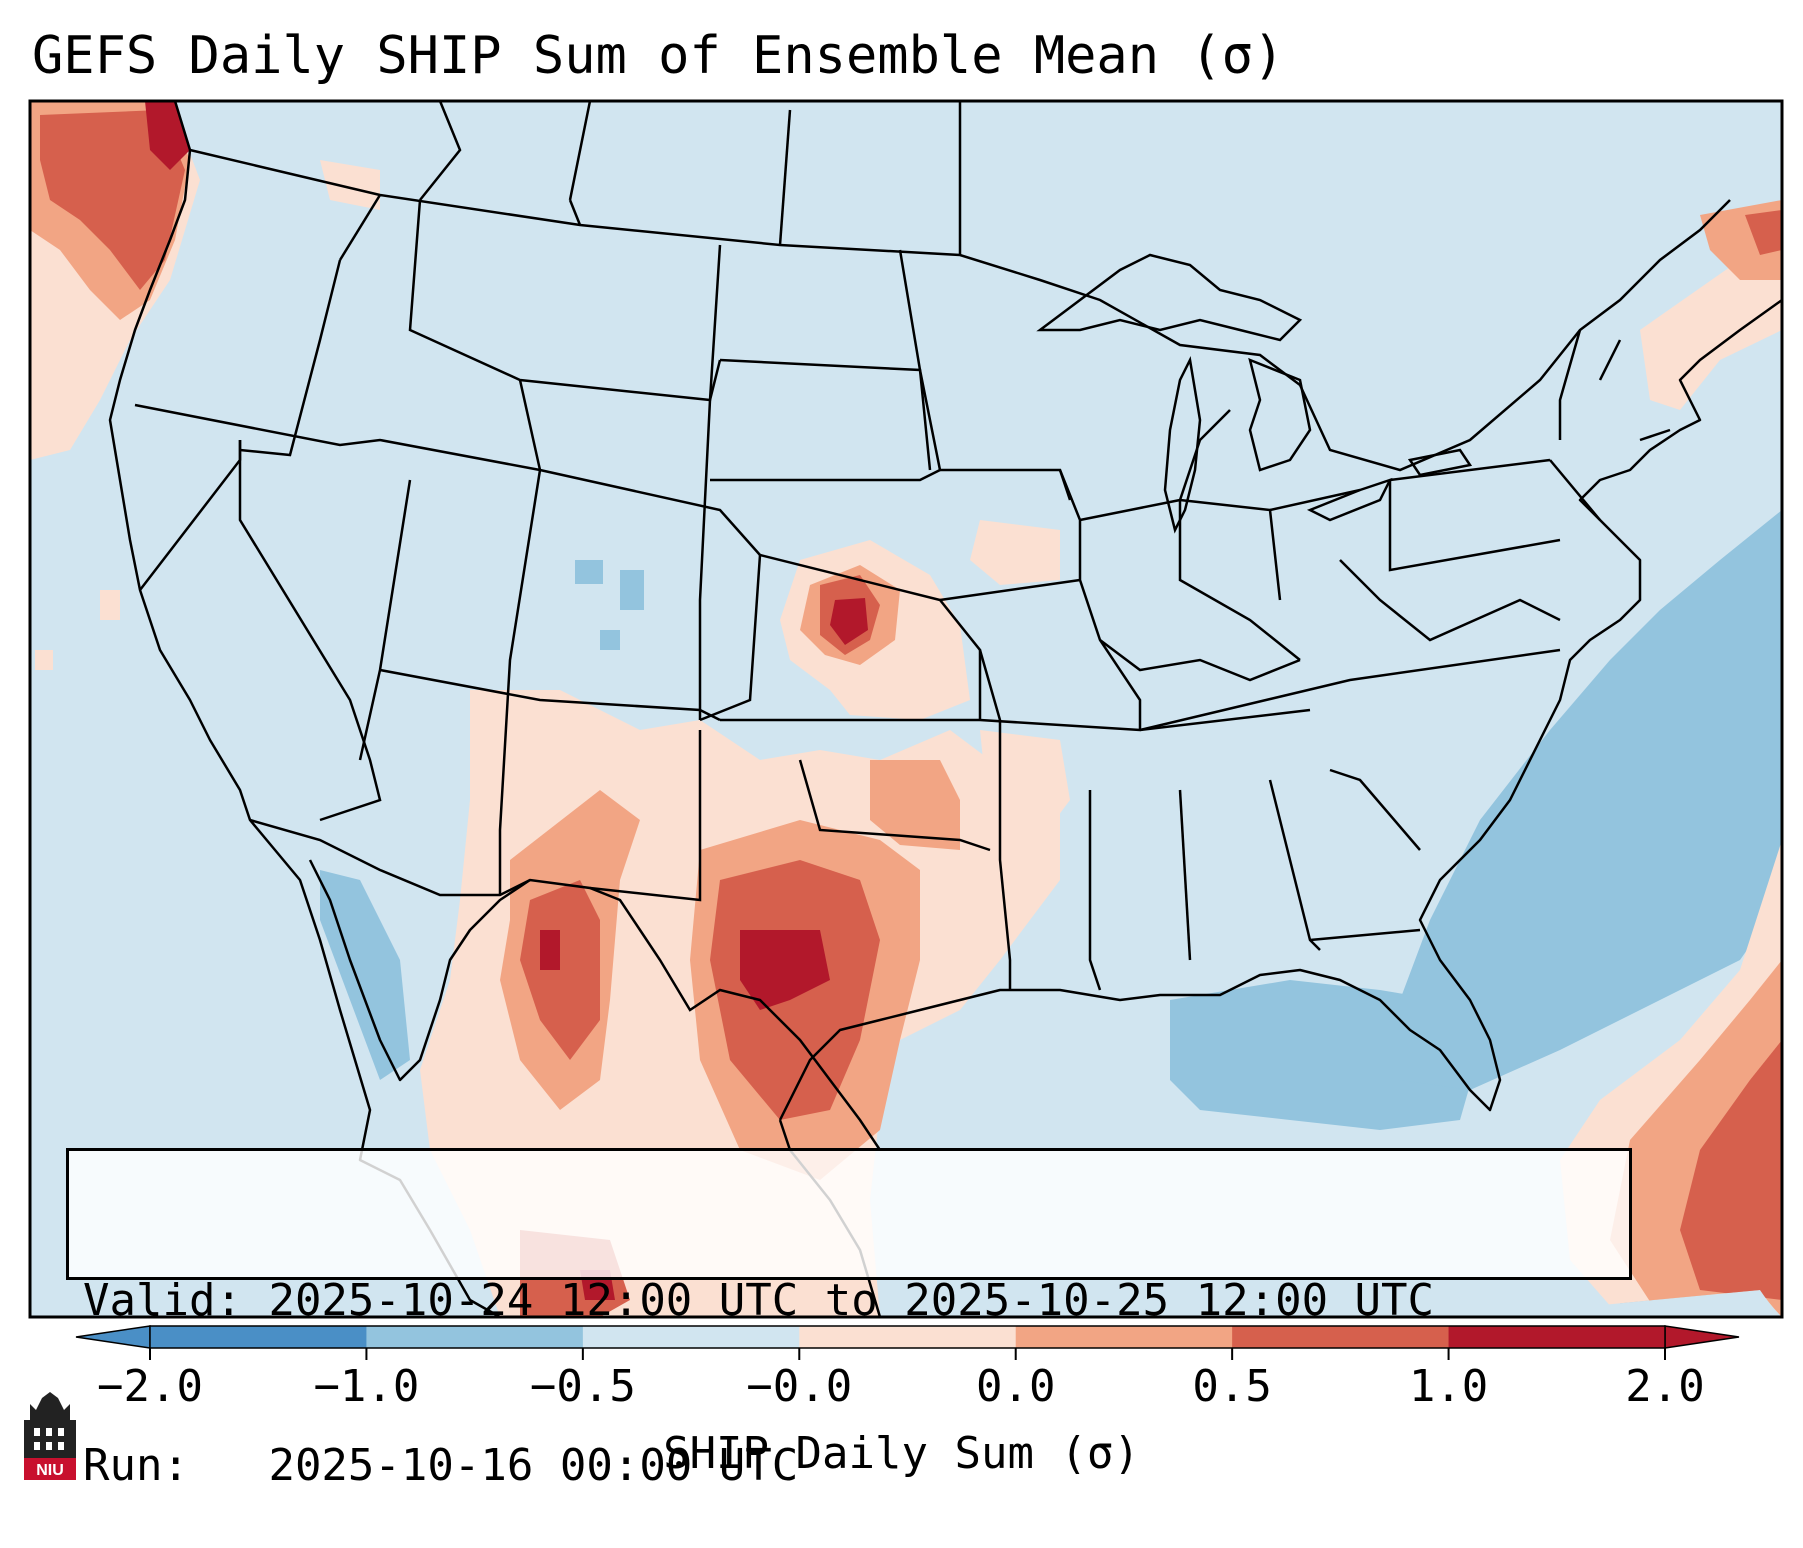 The image size is (1803, 1548). Describe the element at coordinates (785, 970) in the screenshot. I see `texas-max` at that location.